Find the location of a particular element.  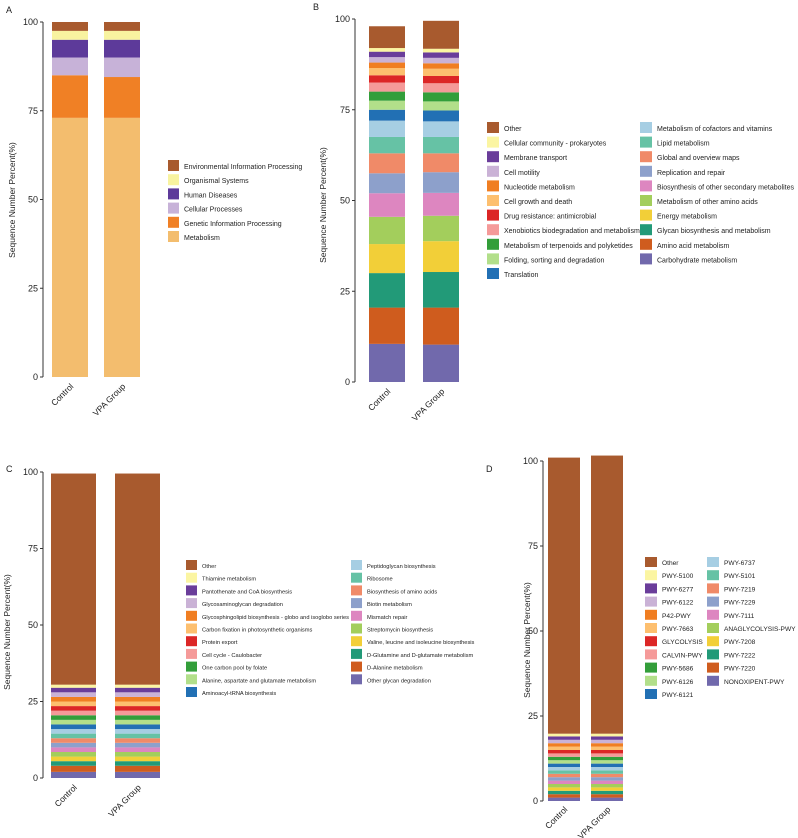

legend-label-c-cell-cycle-caulobacter: Cell cycle - Caulobacter is located at coordinates (232, 656).